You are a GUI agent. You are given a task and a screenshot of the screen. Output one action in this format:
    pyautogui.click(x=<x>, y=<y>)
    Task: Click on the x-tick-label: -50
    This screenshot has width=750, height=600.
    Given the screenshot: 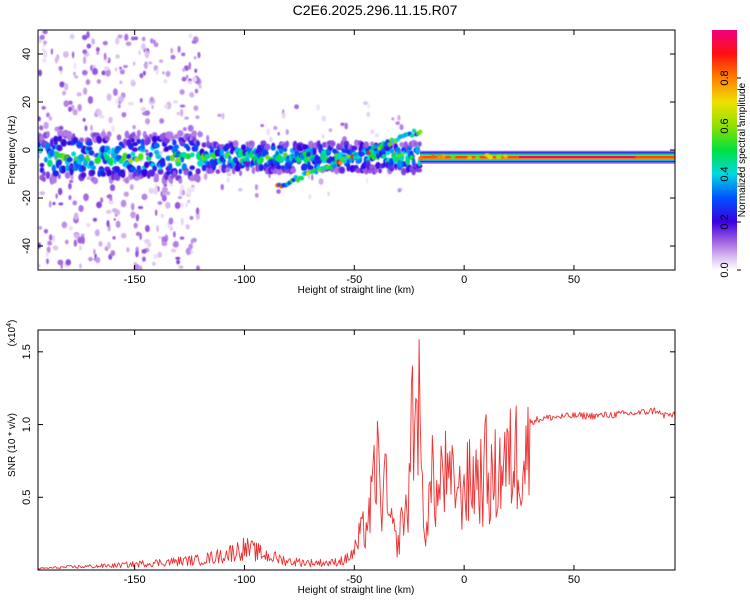 What is the action you would take?
    pyautogui.click(x=354, y=280)
    